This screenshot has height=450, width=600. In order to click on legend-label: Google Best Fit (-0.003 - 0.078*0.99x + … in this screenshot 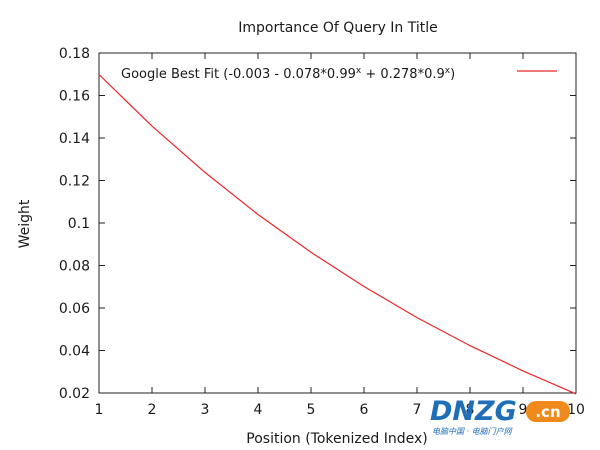, I will do `click(288, 74)`.